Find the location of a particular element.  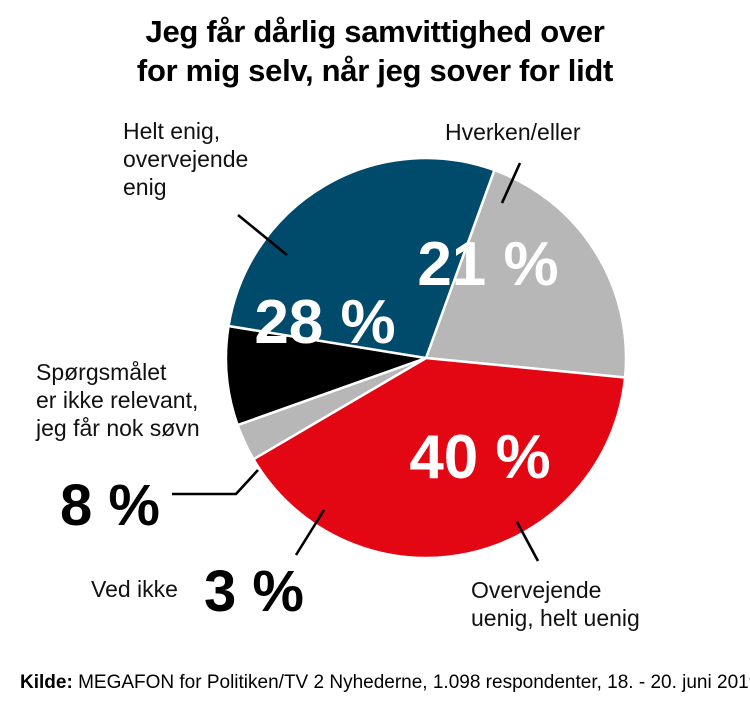

slice-value-label: 21 % is located at coordinates (487, 264).